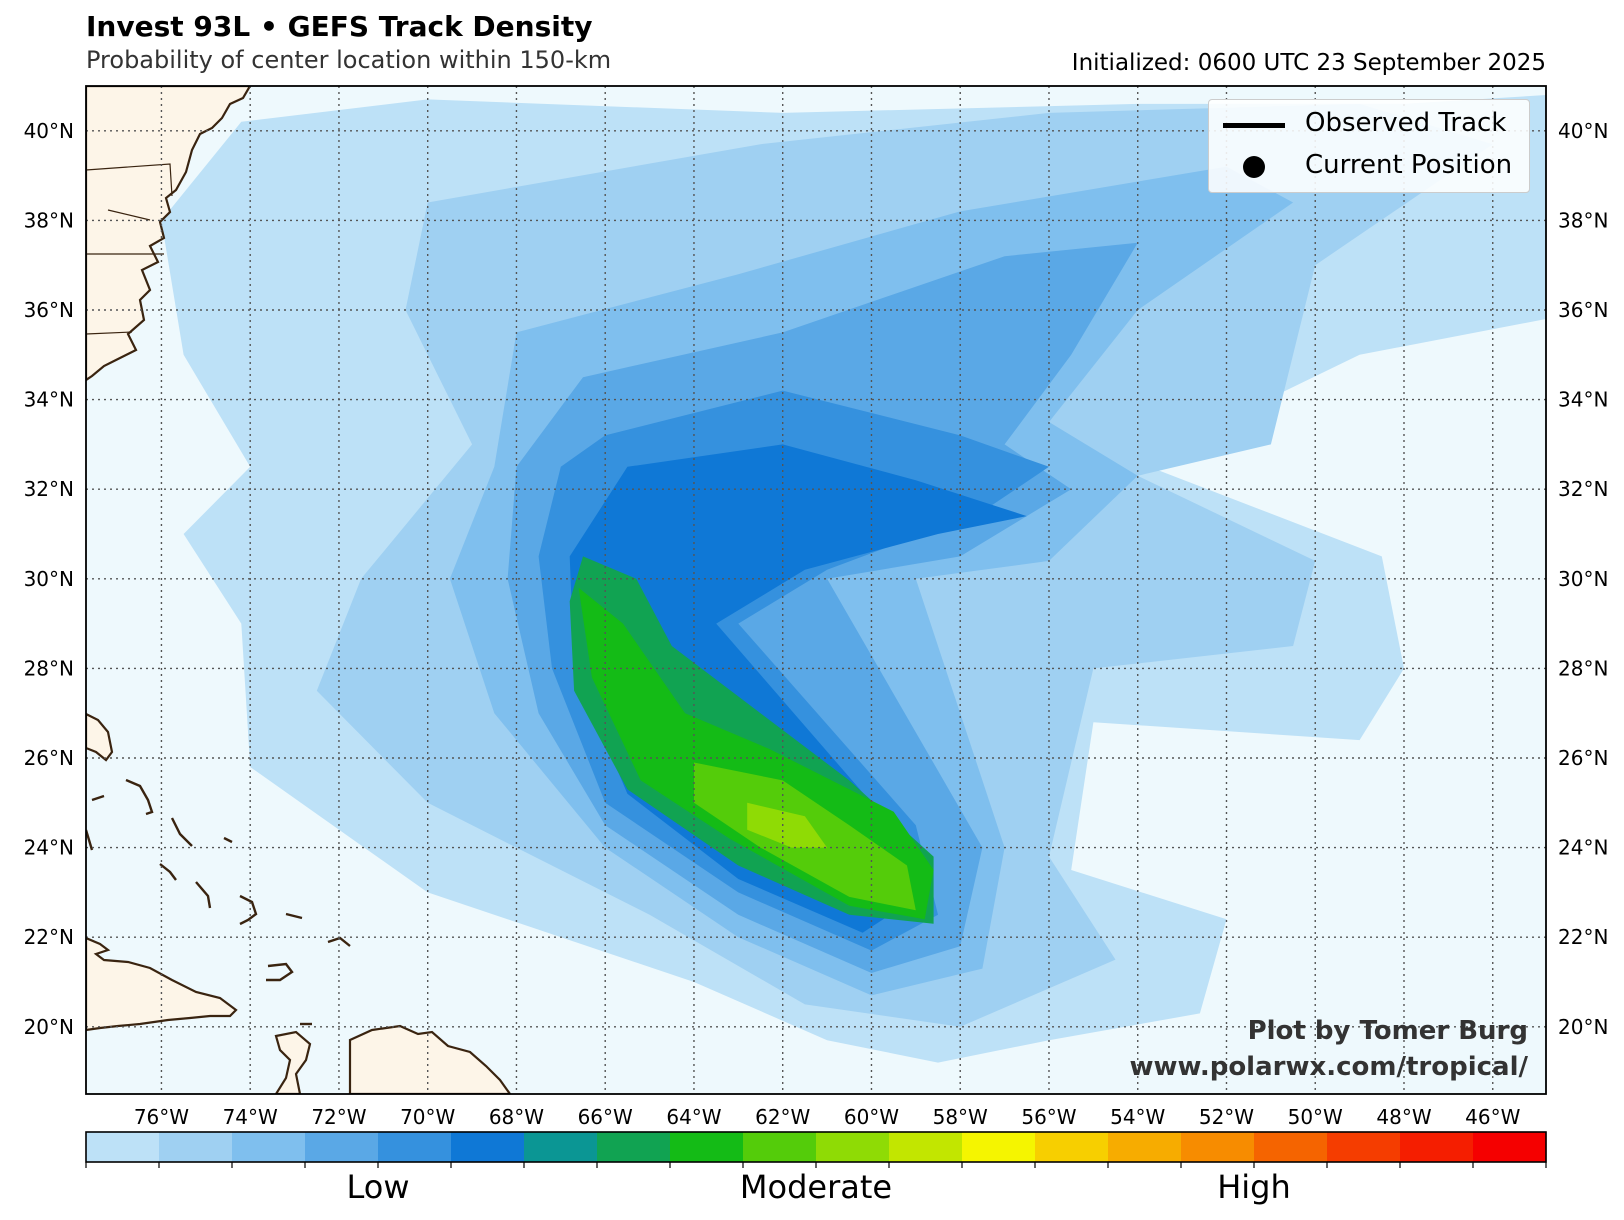 The width and height of the screenshot is (1624, 1220). What do you see at coordinates (378, 1187) in the screenshot?
I see `colorbar-label-low: Low` at bounding box center [378, 1187].